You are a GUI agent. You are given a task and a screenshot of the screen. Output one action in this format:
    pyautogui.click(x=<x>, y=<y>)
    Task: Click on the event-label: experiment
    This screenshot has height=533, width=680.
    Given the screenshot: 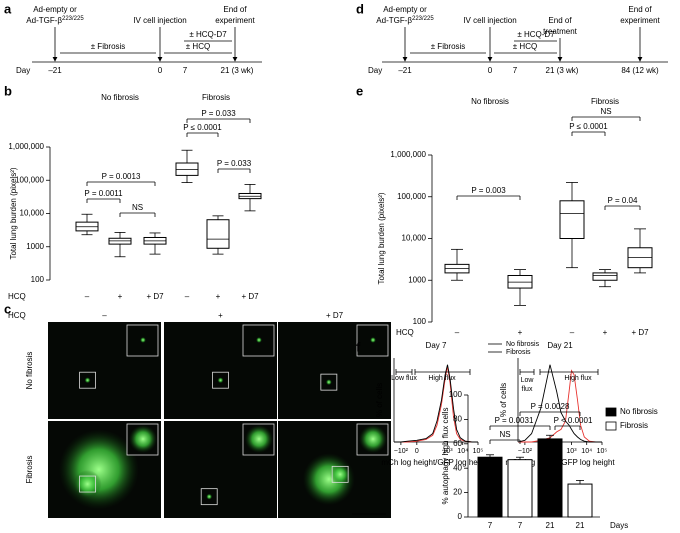 What is the action you would take?
    pyautogui.click(x=235, y=20)
    